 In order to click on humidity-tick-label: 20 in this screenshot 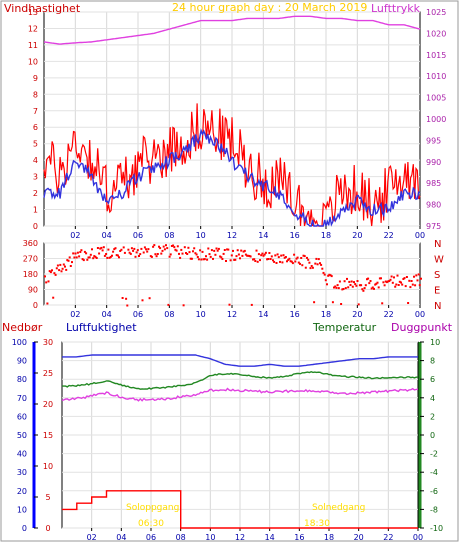, I will do `click(22, 491)`.